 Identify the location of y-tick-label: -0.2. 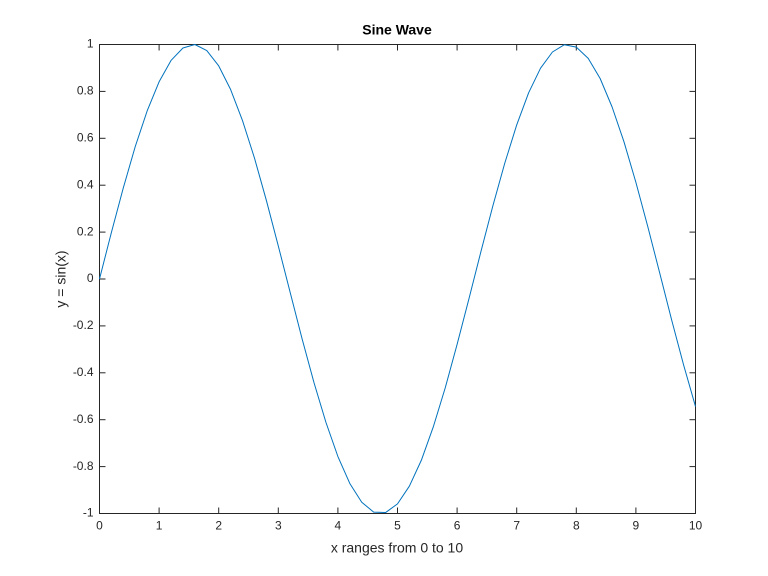
(83, 325).